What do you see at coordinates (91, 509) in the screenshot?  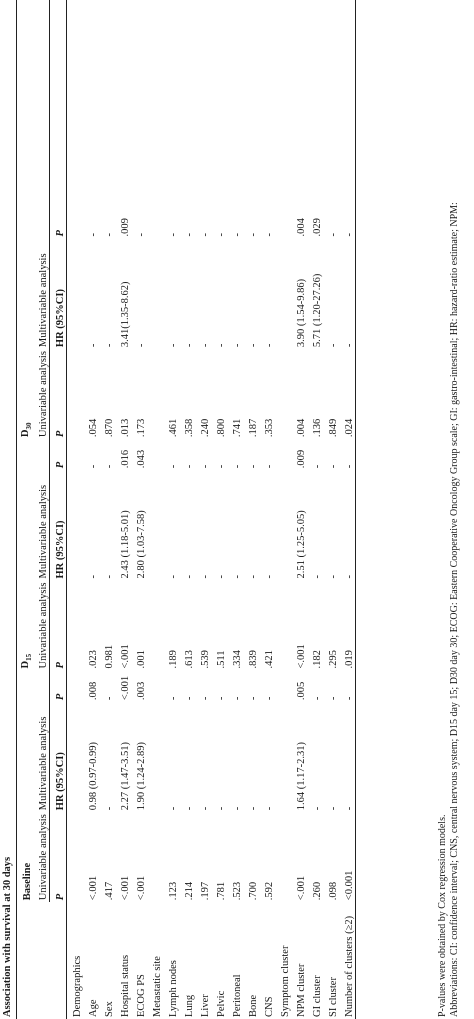 I see `table-row: Age <.001 0.98 (0.97-0.99) .008 .023 - - .054 - -` at bounding box center [91, 509].